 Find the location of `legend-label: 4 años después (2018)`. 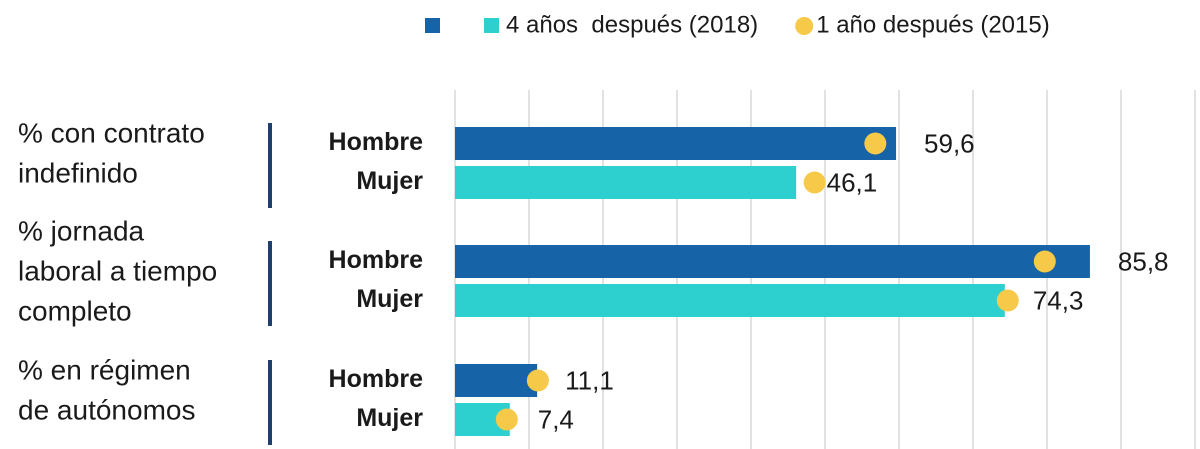

legend-label: 4 años después (2018) is located at coordinates (632, 24).